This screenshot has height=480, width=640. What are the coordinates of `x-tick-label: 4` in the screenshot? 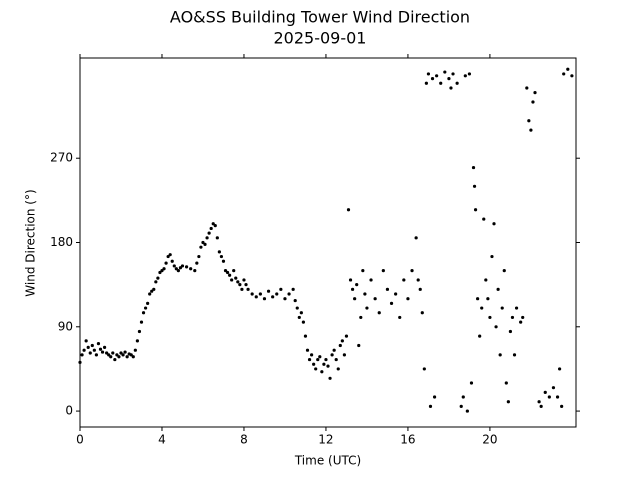 It's located at (162, 440).